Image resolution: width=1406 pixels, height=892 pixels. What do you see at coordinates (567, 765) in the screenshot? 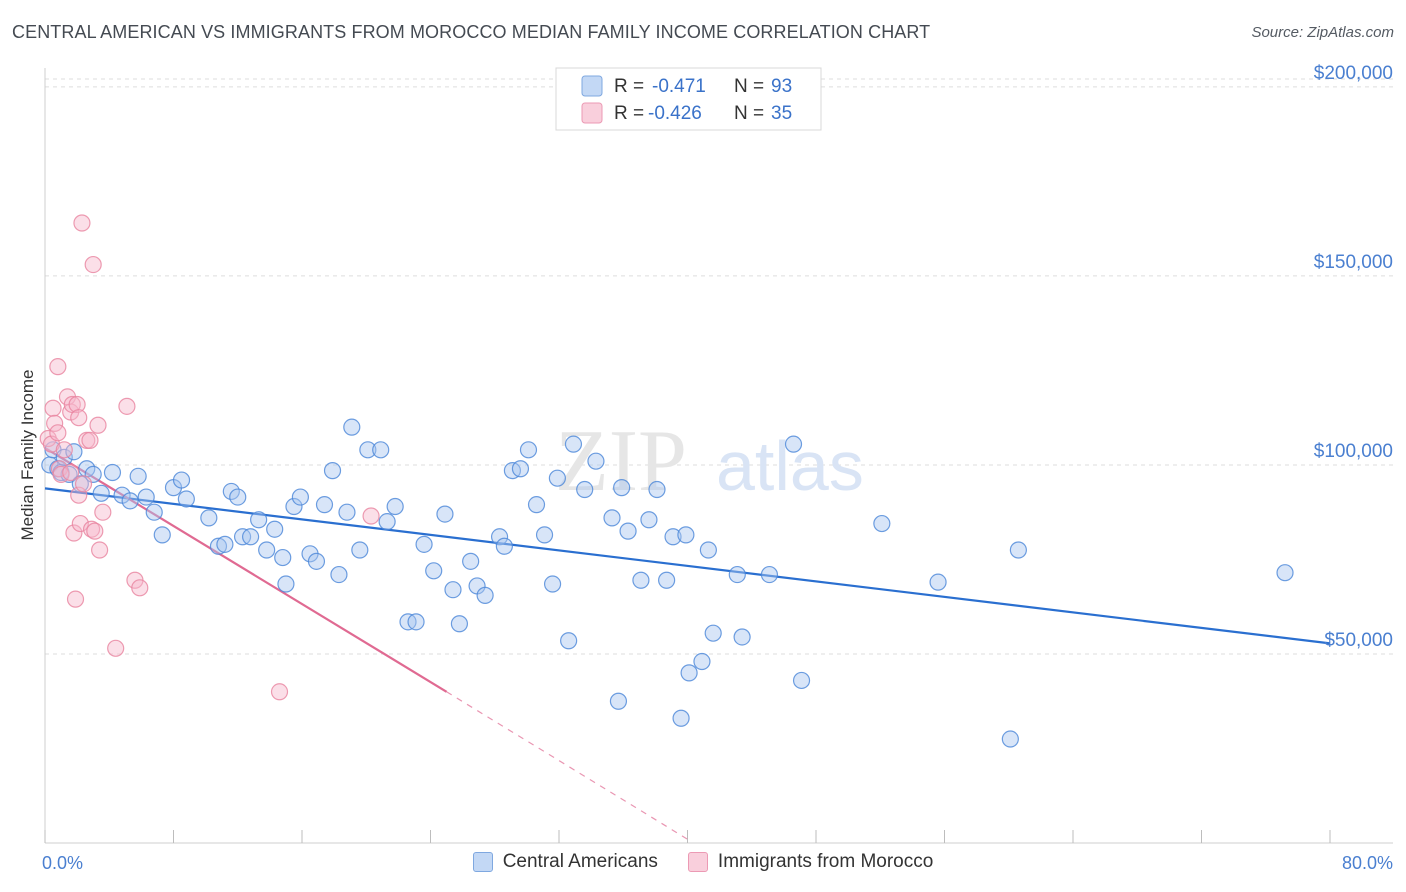
I see `trend-line-extension-immigrants-morocco` at bounding box center [567, 765].